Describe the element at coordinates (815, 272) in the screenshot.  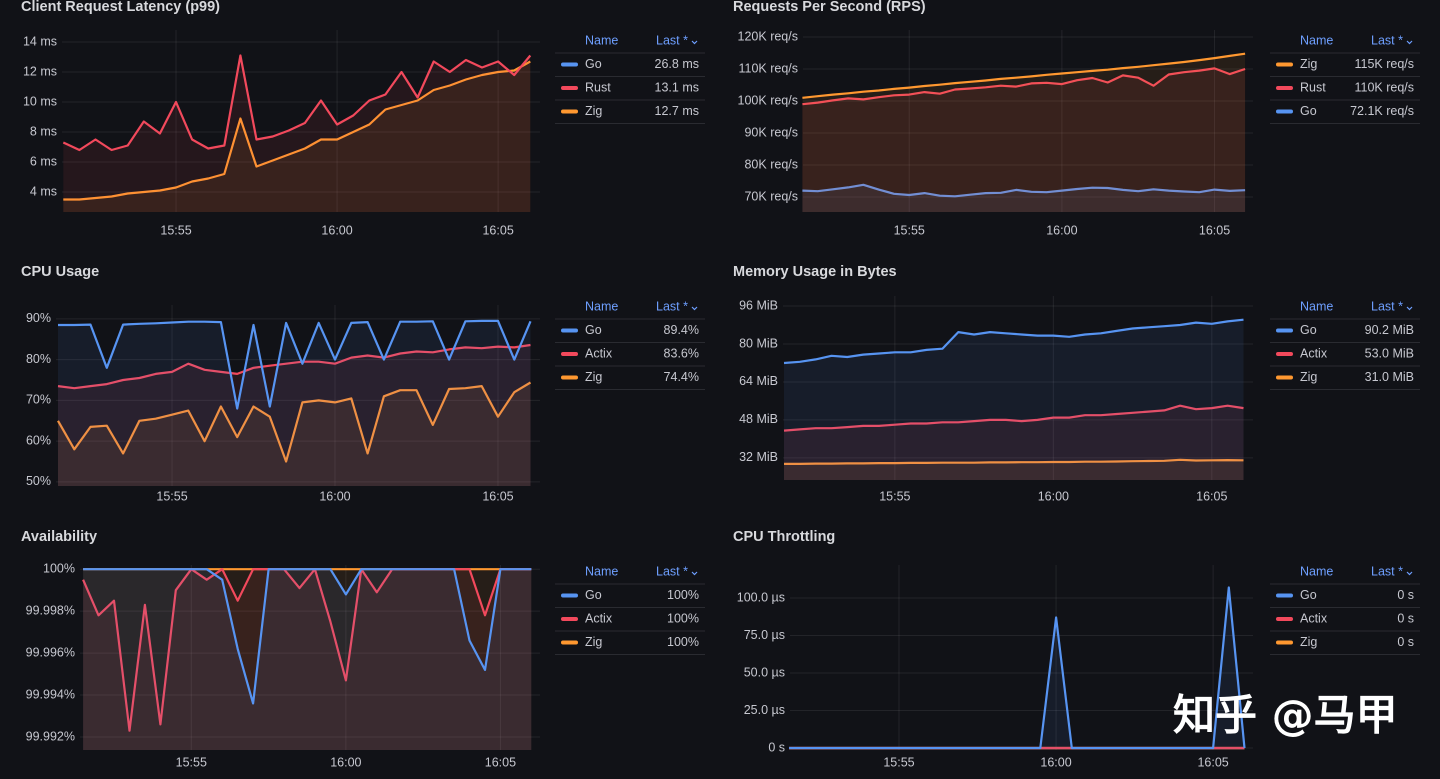
I see `panel-title: Memory Usage in Bytes` at that location.